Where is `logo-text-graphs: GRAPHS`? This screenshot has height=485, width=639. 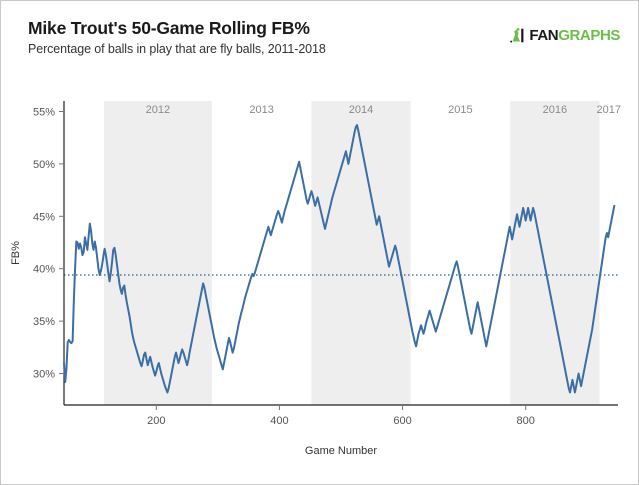
logo-text-graphs: GRAPHS is located at coordinates (589, 35).